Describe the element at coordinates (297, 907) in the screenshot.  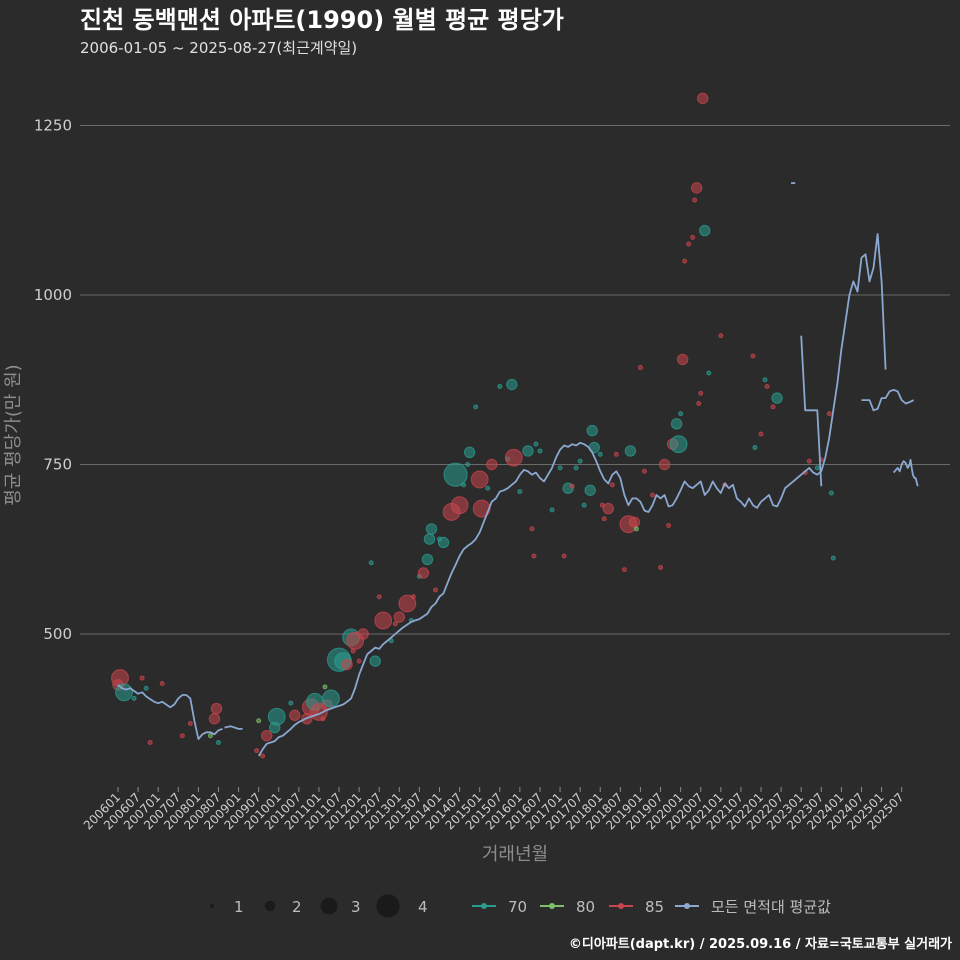
I see `legend-size-label: 2` at that location.